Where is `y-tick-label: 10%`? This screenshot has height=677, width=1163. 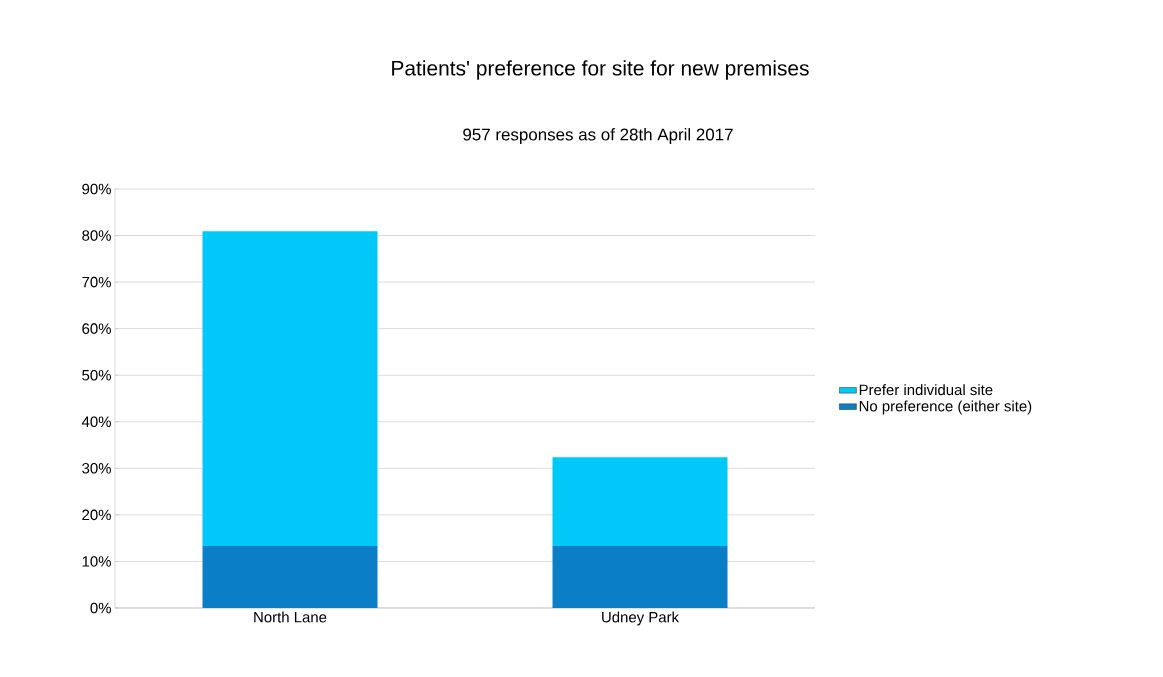 y-tick-label: 10% is located at coordinates (96, 561).